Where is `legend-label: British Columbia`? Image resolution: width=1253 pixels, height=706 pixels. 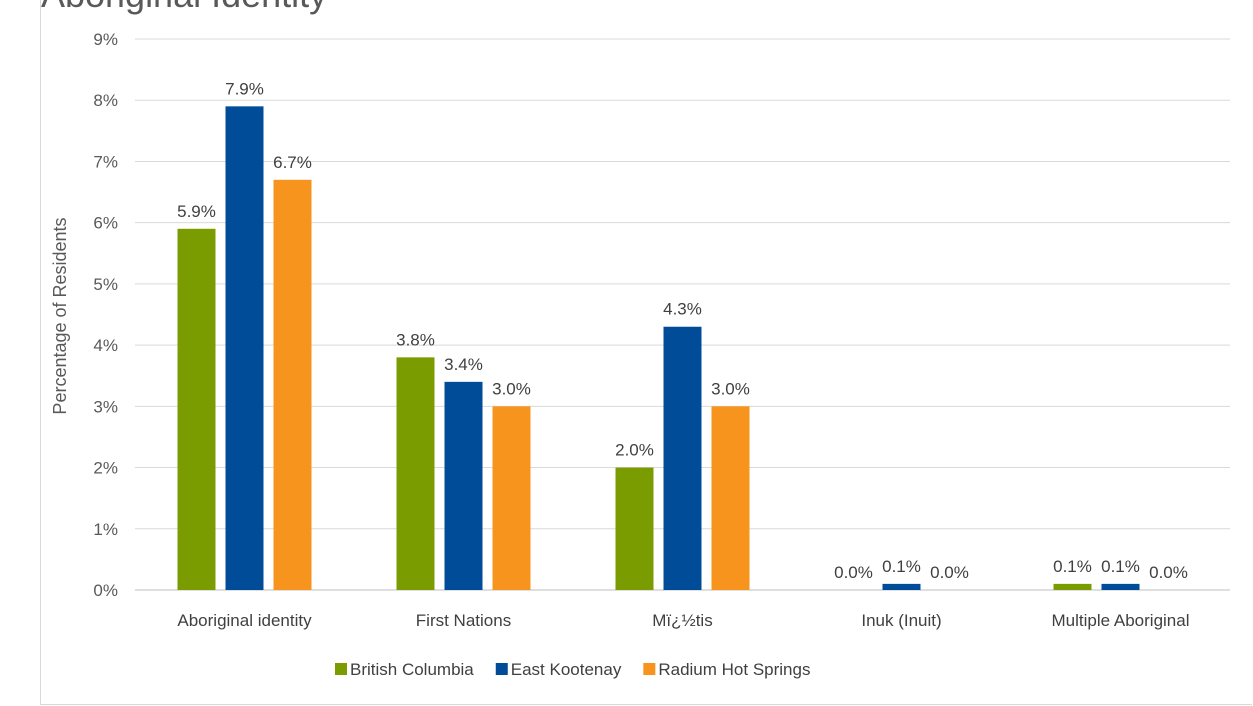 legend-label: British Columbia is located at coordinates (412, 669).